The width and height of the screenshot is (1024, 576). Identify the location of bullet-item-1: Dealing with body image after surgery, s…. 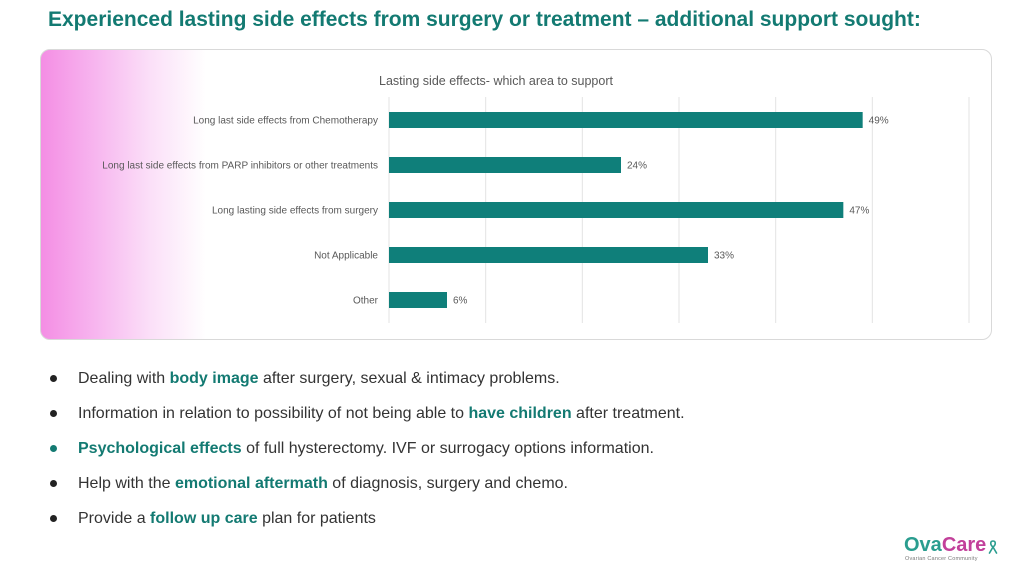
(366, 379).